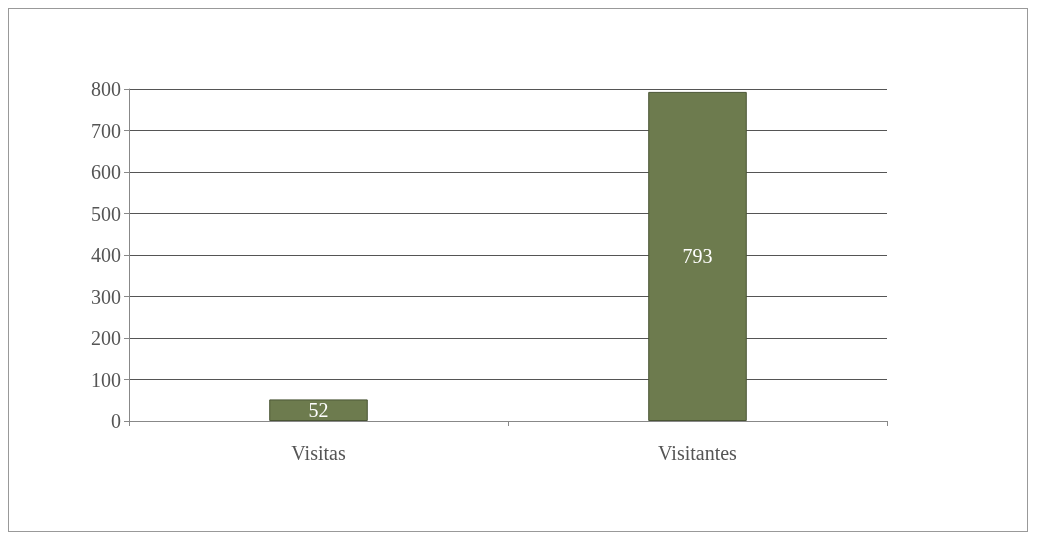  Describe the element at coordinates (106, 255) in the screenshot. I see `y-tick-label: 400` at that location.